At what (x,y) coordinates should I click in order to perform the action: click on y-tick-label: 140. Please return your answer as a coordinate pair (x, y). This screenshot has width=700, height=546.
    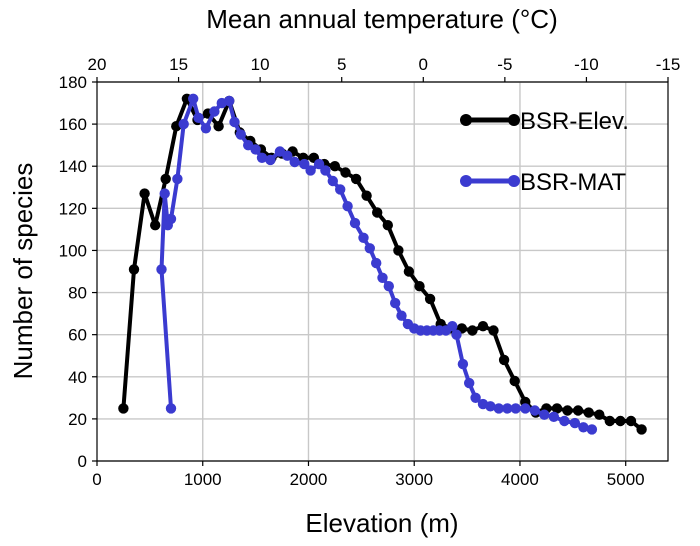
    Looking at the image, I should click on (73, 166).